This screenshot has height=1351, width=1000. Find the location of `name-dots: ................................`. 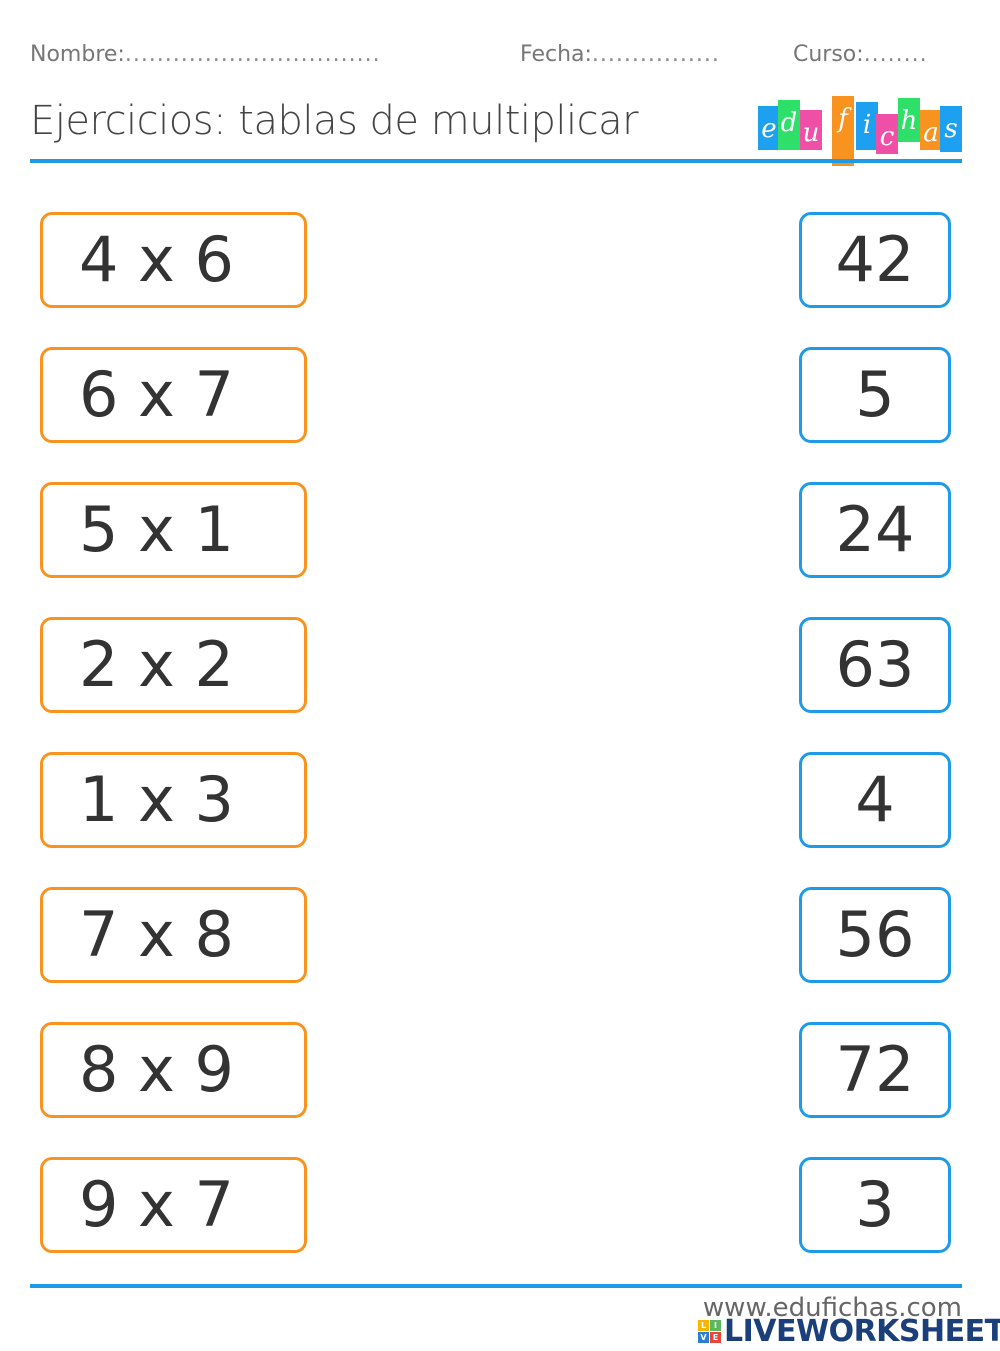

name-dots: ................................ is located at coordinates (252, 54).